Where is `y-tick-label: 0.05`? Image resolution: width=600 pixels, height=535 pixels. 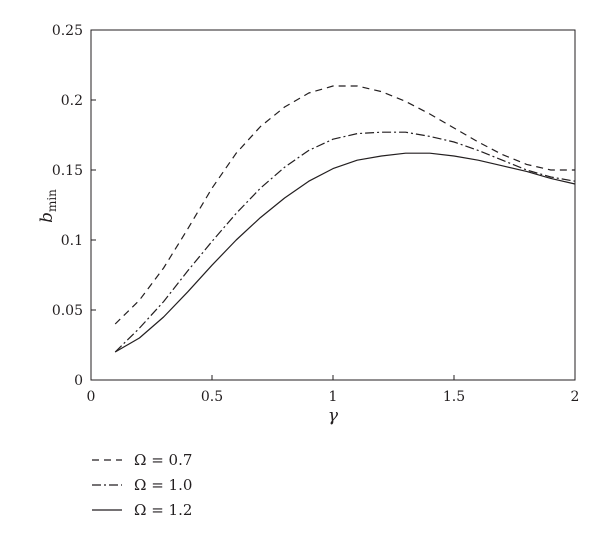
y-tick-label: 0.05 is located at coordinates (67, 311).